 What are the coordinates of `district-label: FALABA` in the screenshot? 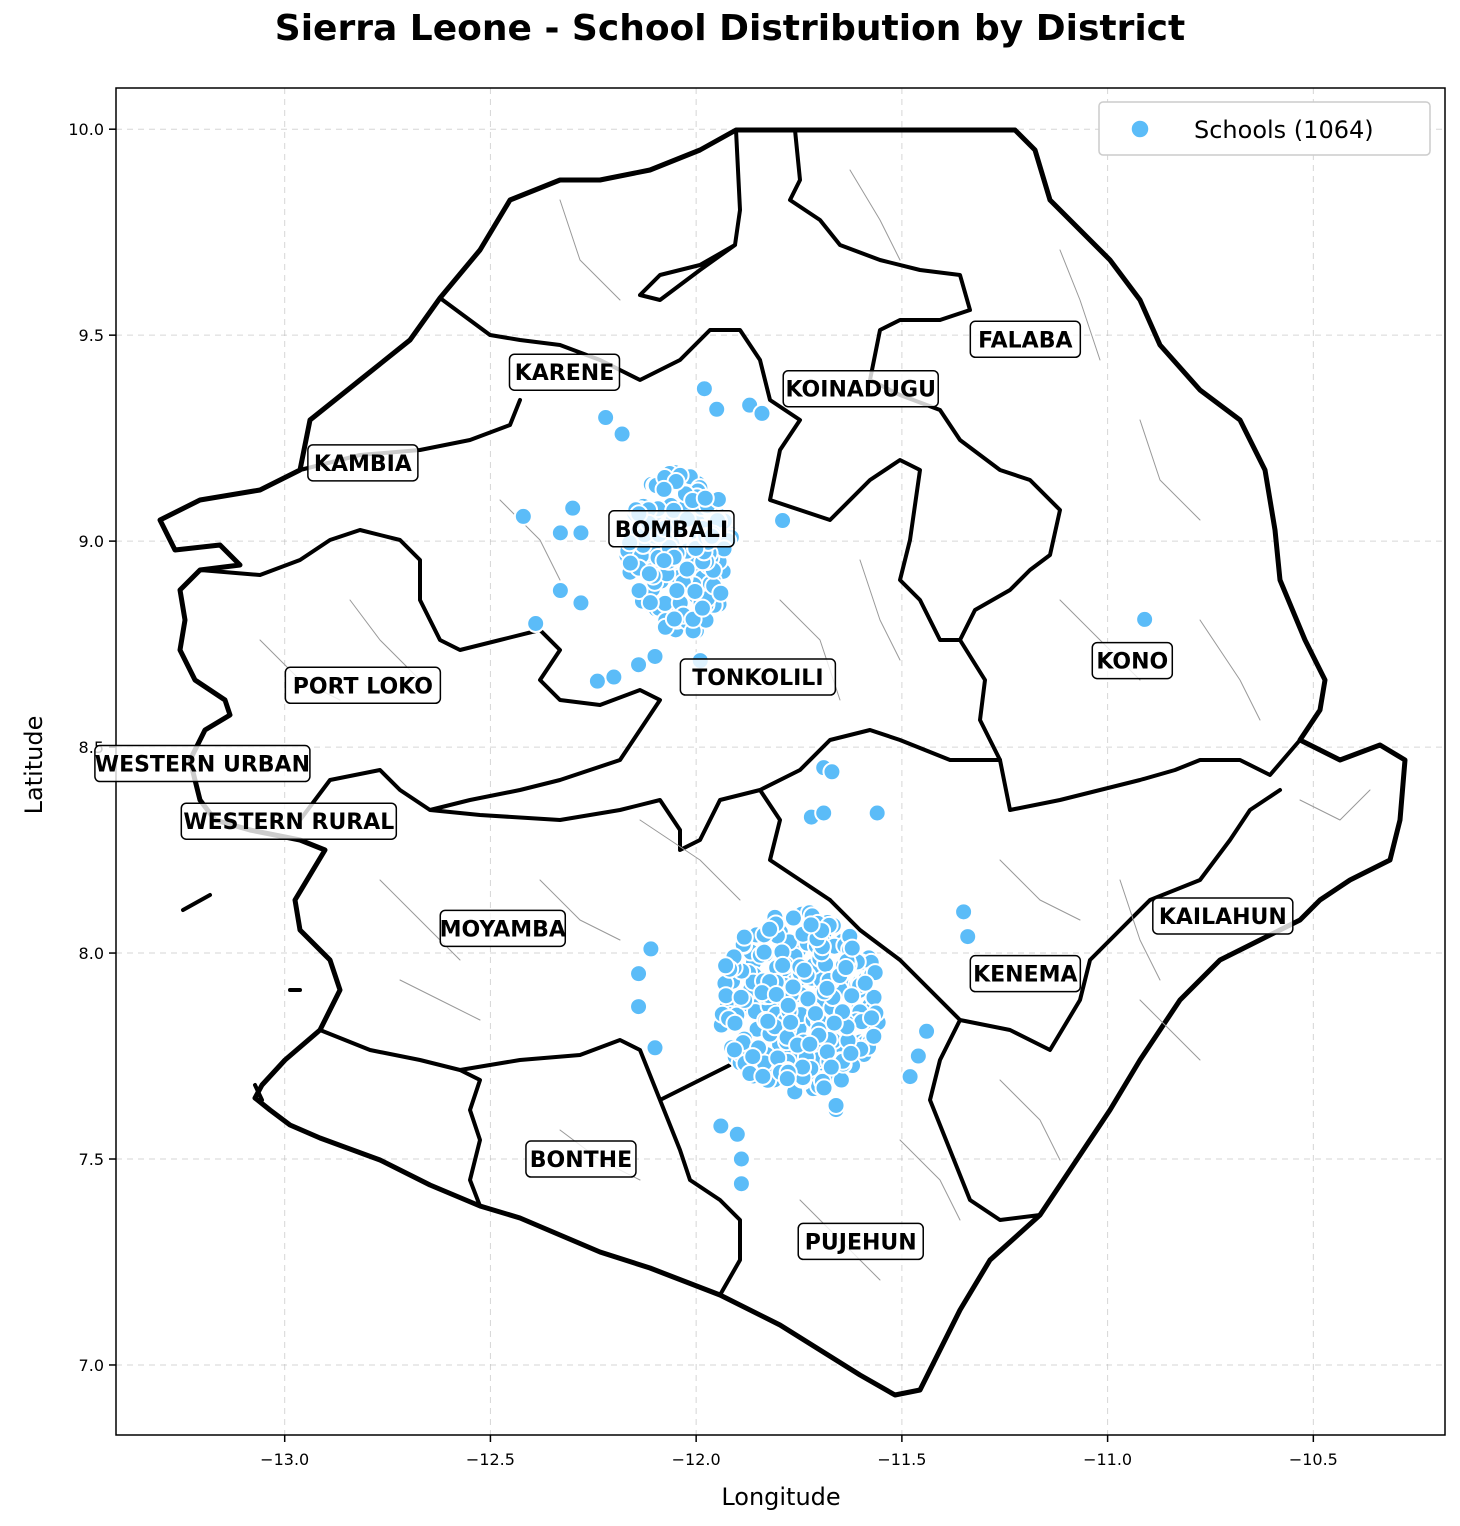 It's located at (1025, 339).